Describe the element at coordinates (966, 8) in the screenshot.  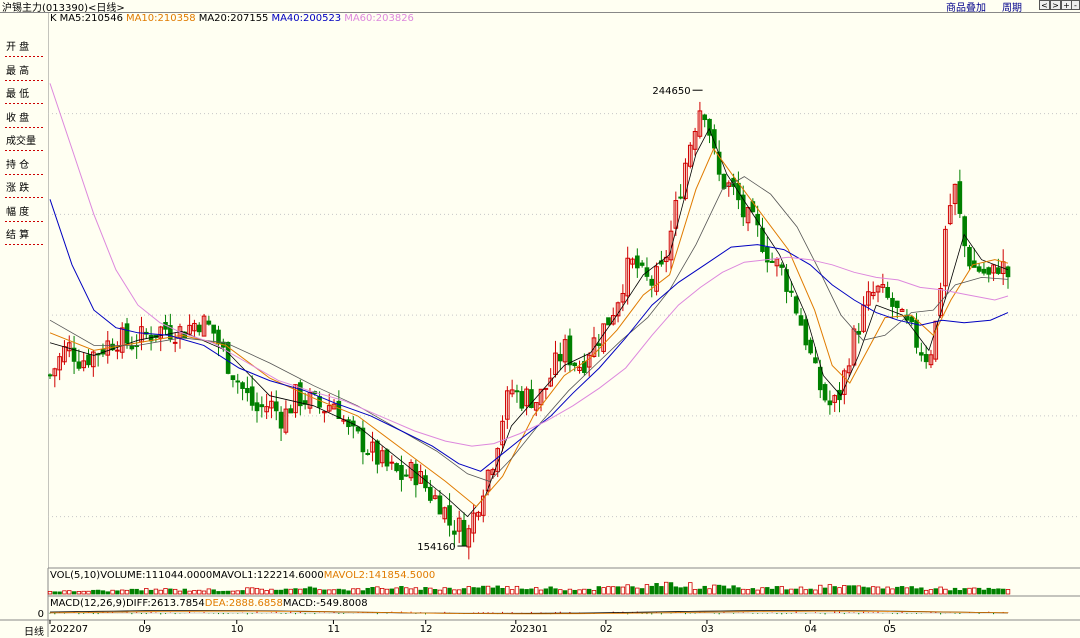
I see `commodity-overlay-link: 商品叠加` at that location.